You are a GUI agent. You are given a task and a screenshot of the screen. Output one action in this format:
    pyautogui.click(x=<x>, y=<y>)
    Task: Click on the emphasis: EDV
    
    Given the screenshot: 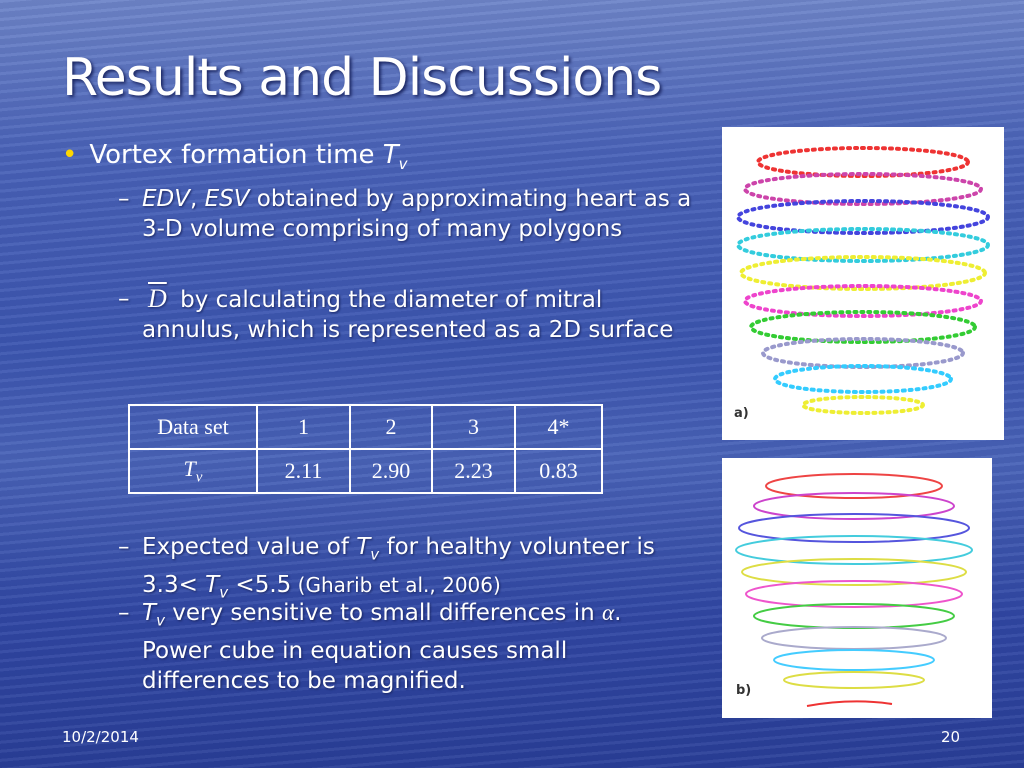 What is the action you would take?
    pyautogui.click(x=166, y=199)
    